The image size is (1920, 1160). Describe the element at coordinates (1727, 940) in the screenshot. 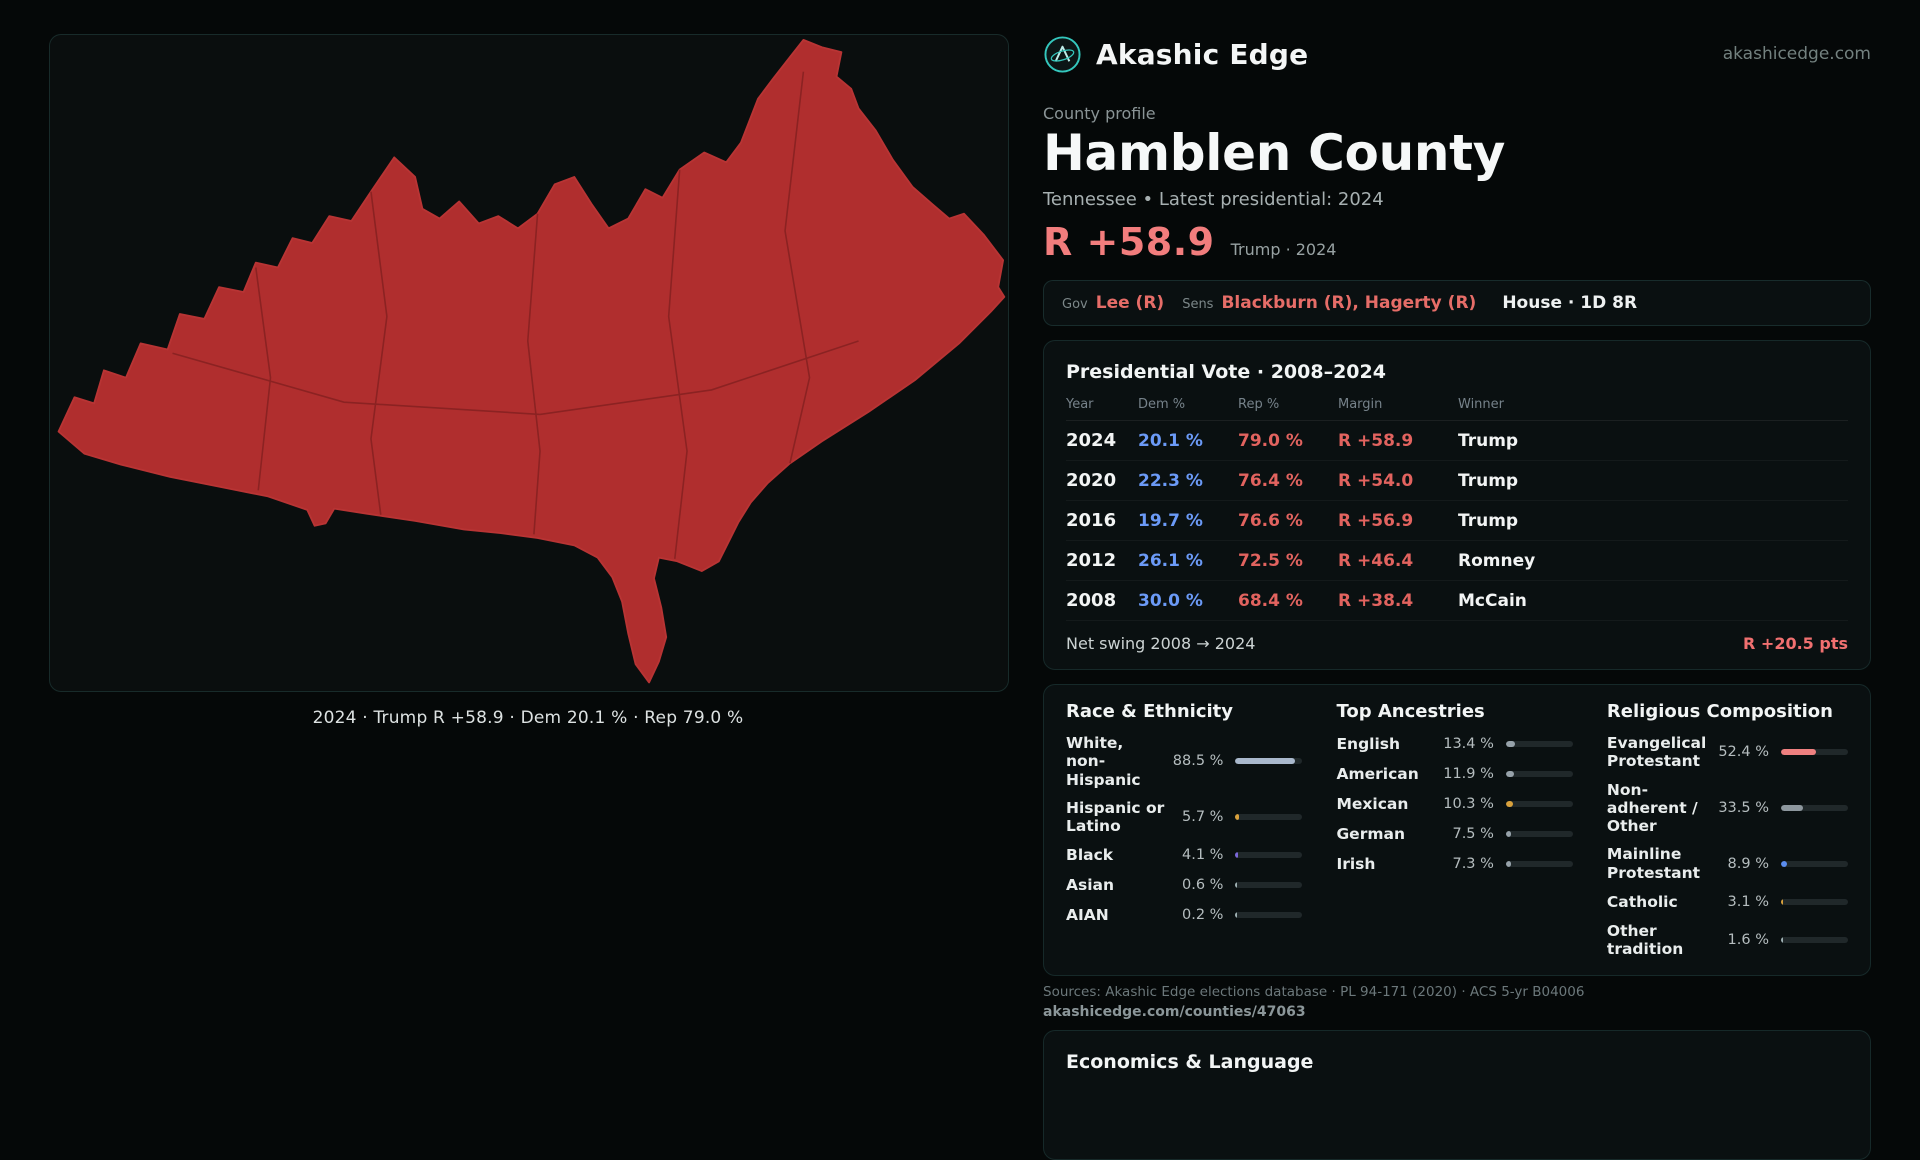

I see `stat-row: Other tradition 1.6 %` at that location.